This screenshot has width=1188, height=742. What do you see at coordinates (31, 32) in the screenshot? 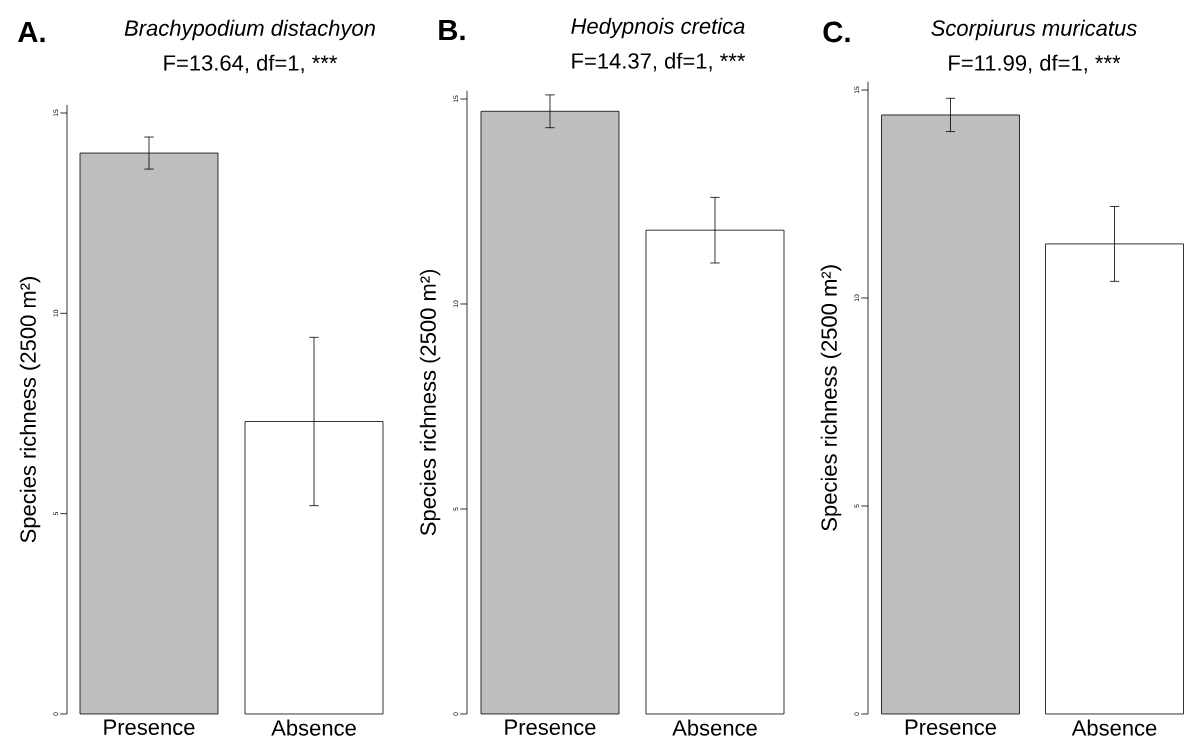
I see `text: A.` at bounding box center [31, 32].